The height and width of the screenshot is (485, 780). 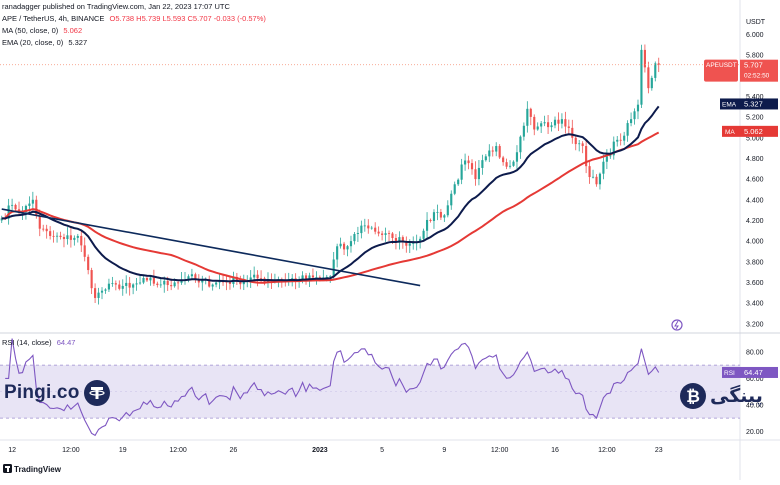 I want to click on pingi-fa-text: پینگی, so click(x=736, y=396).